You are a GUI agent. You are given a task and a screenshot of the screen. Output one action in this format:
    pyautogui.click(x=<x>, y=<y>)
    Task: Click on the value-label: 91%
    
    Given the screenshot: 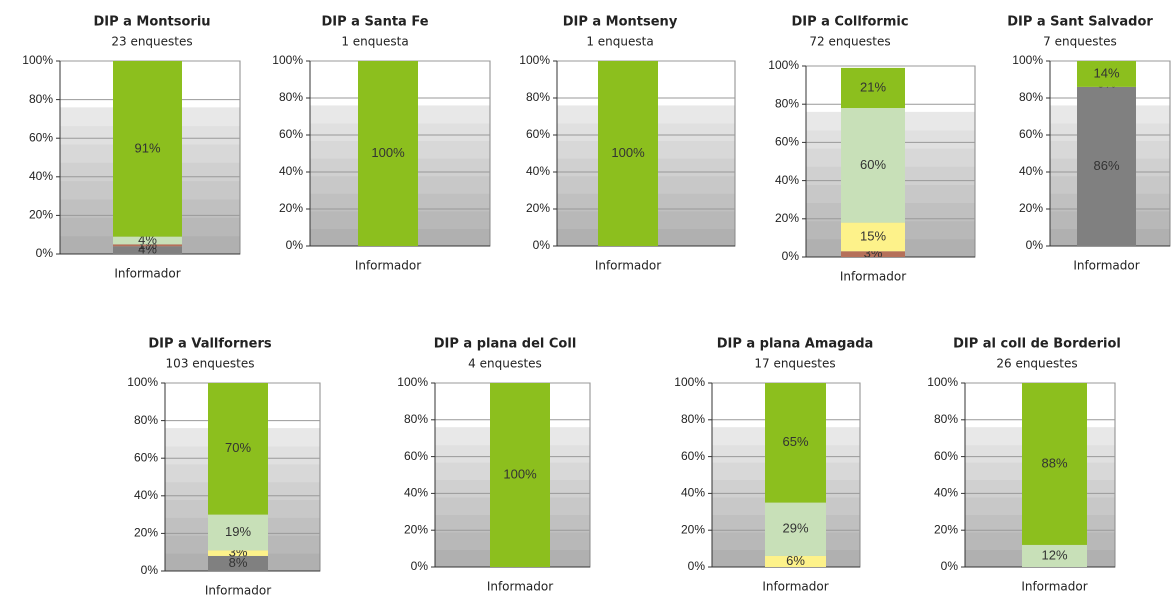 What is the action you would take?
    pyautogui.click(x=147, y=147)
    